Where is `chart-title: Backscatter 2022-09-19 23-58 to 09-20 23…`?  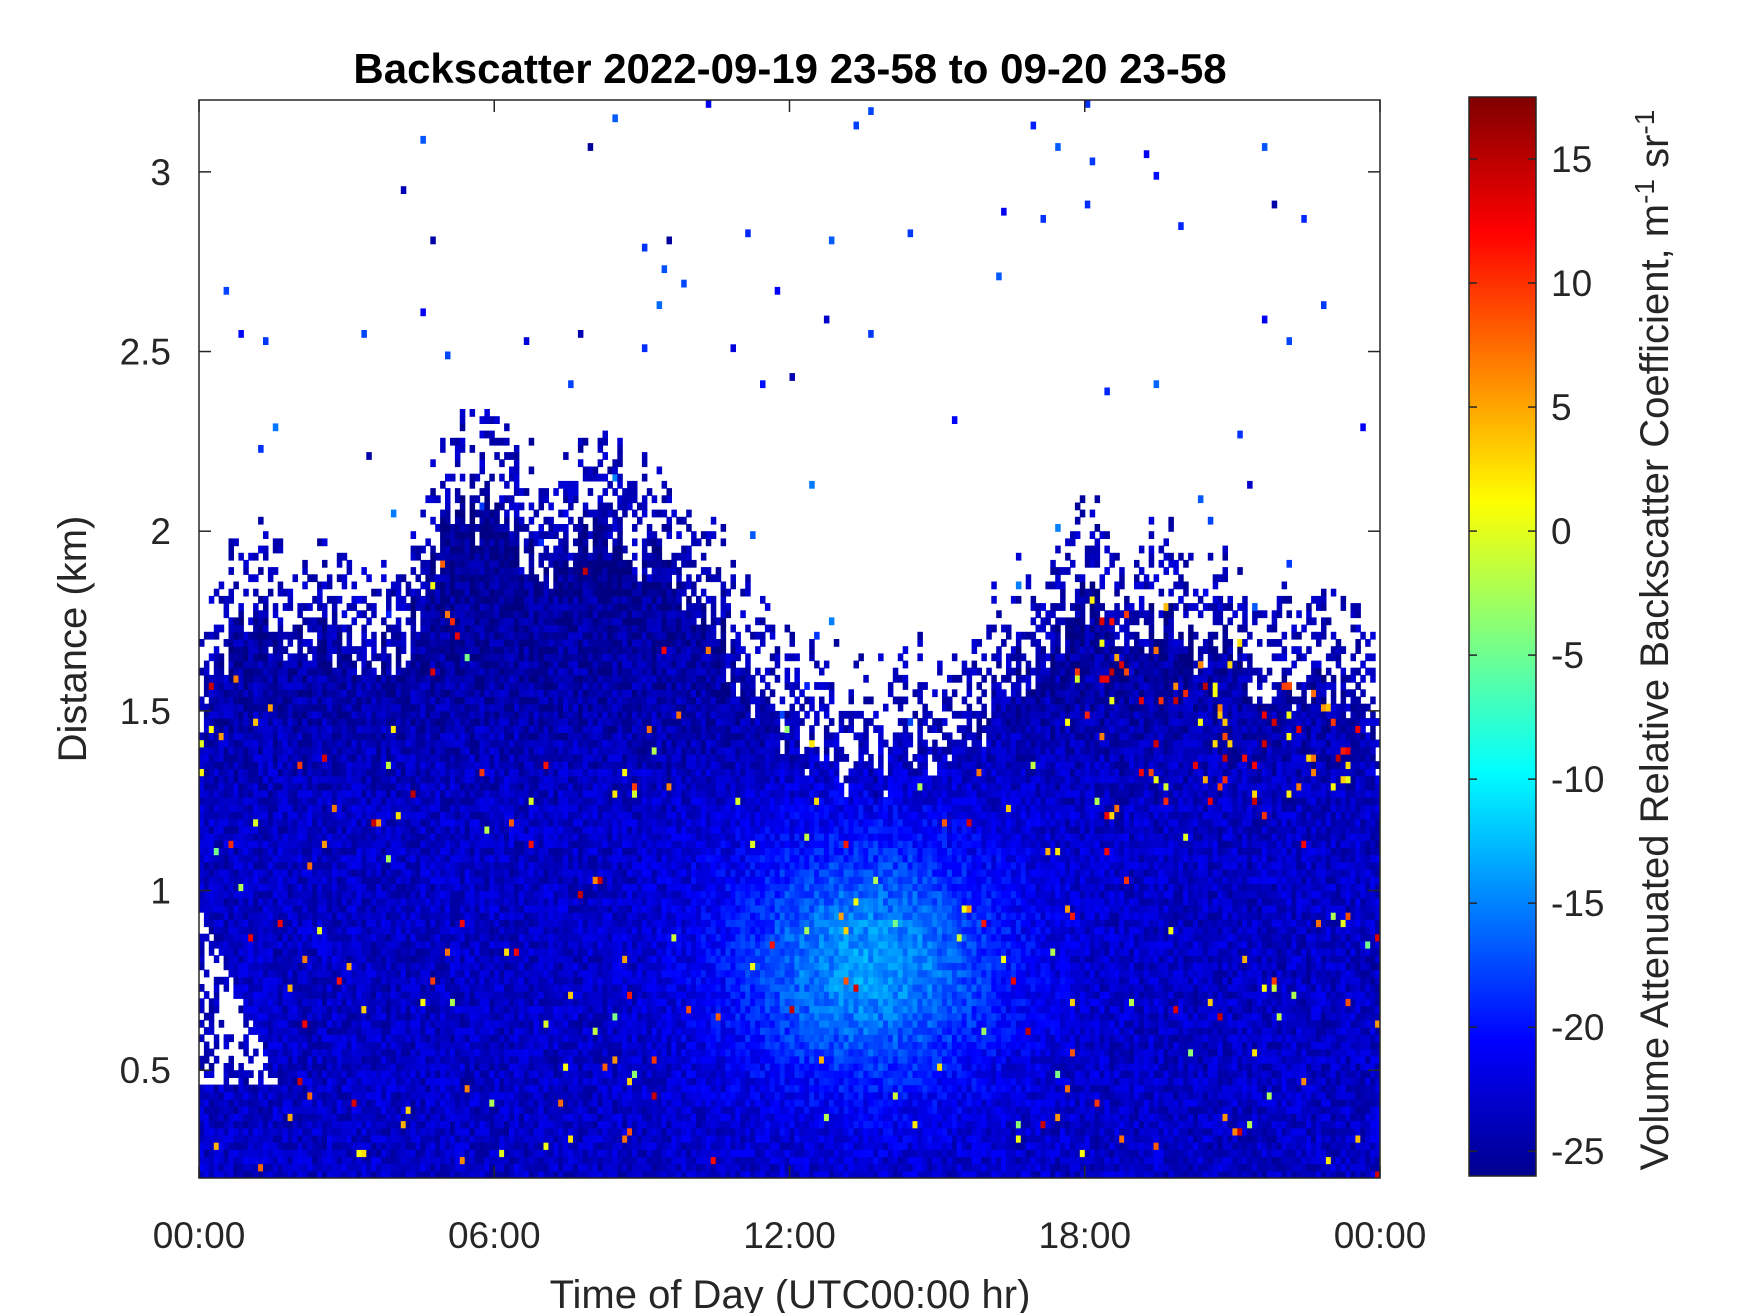 chart-title: Backscatter 2022-09-19 23-58 to 09-20 23… is located at coordinates (789, 68).